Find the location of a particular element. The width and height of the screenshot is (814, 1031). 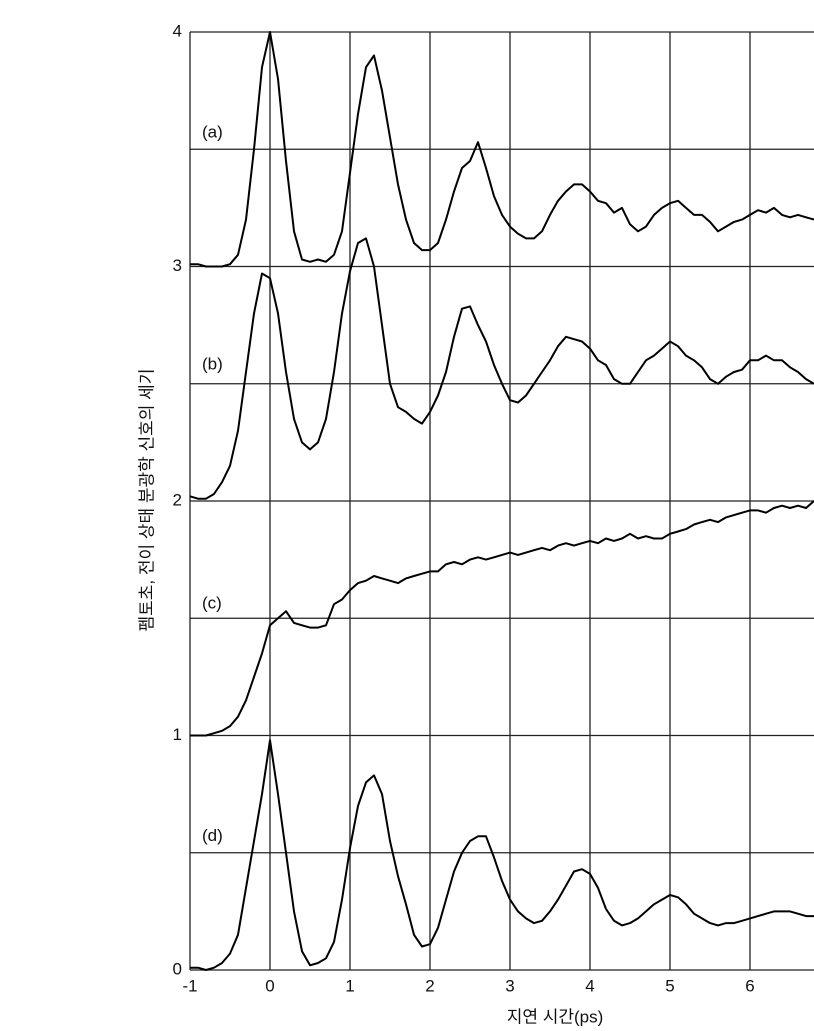

series-label: (a) is located at coordinates (212, 131).